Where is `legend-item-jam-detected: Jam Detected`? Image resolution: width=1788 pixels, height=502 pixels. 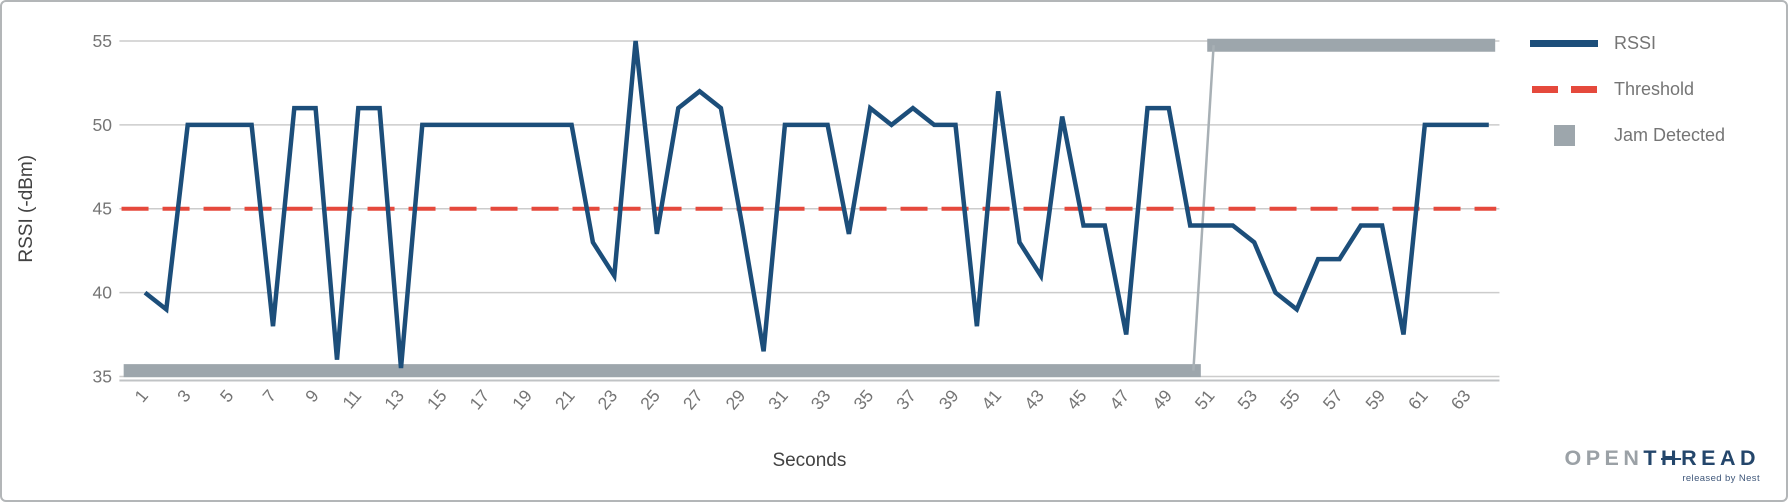 legend-item-jam-detected: Jam Detected is located at coordinates (1625, 135).